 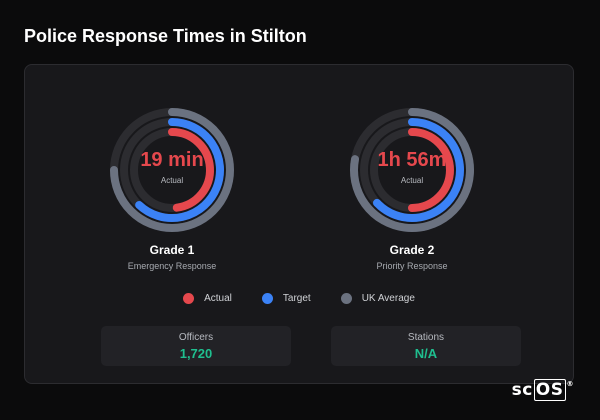 I want to click on legend-item-actual: Actual, so click(x=207, y=298).